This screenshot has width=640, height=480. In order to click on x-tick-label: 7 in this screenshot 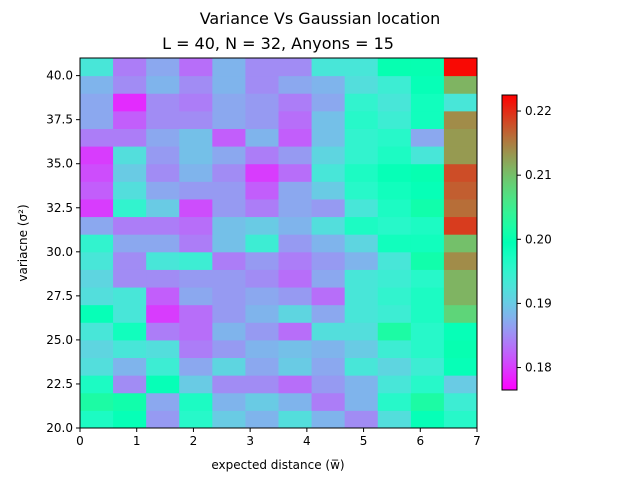, I will do `click(477, 441)`.